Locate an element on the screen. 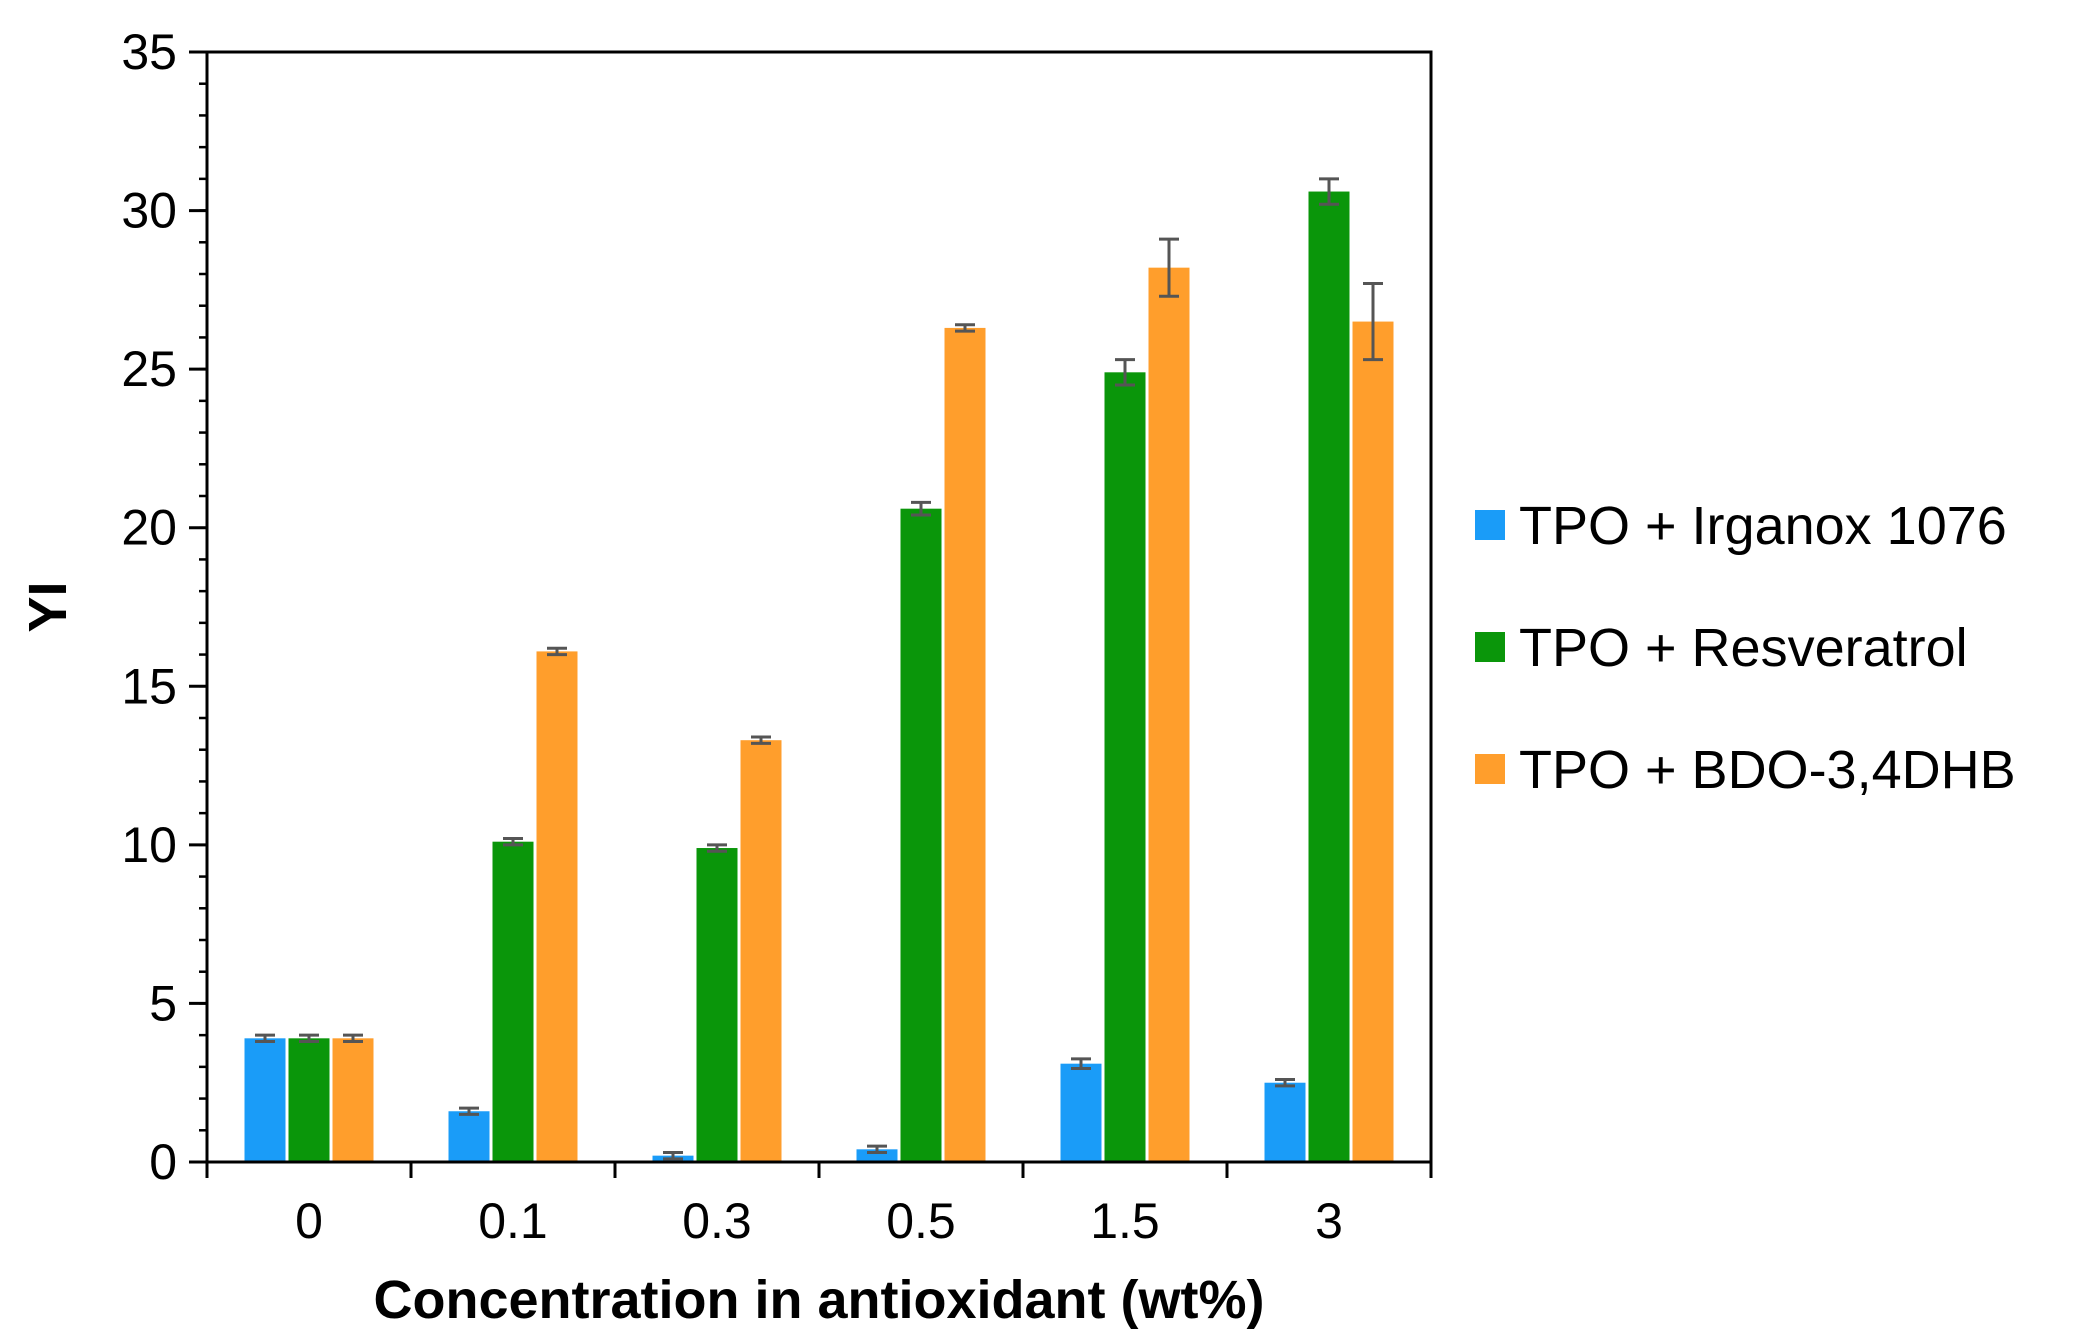 The width and height of the screenshot is (2099, 1339). x-tick-label: 0.1 is located at coordinates (513, 1221).